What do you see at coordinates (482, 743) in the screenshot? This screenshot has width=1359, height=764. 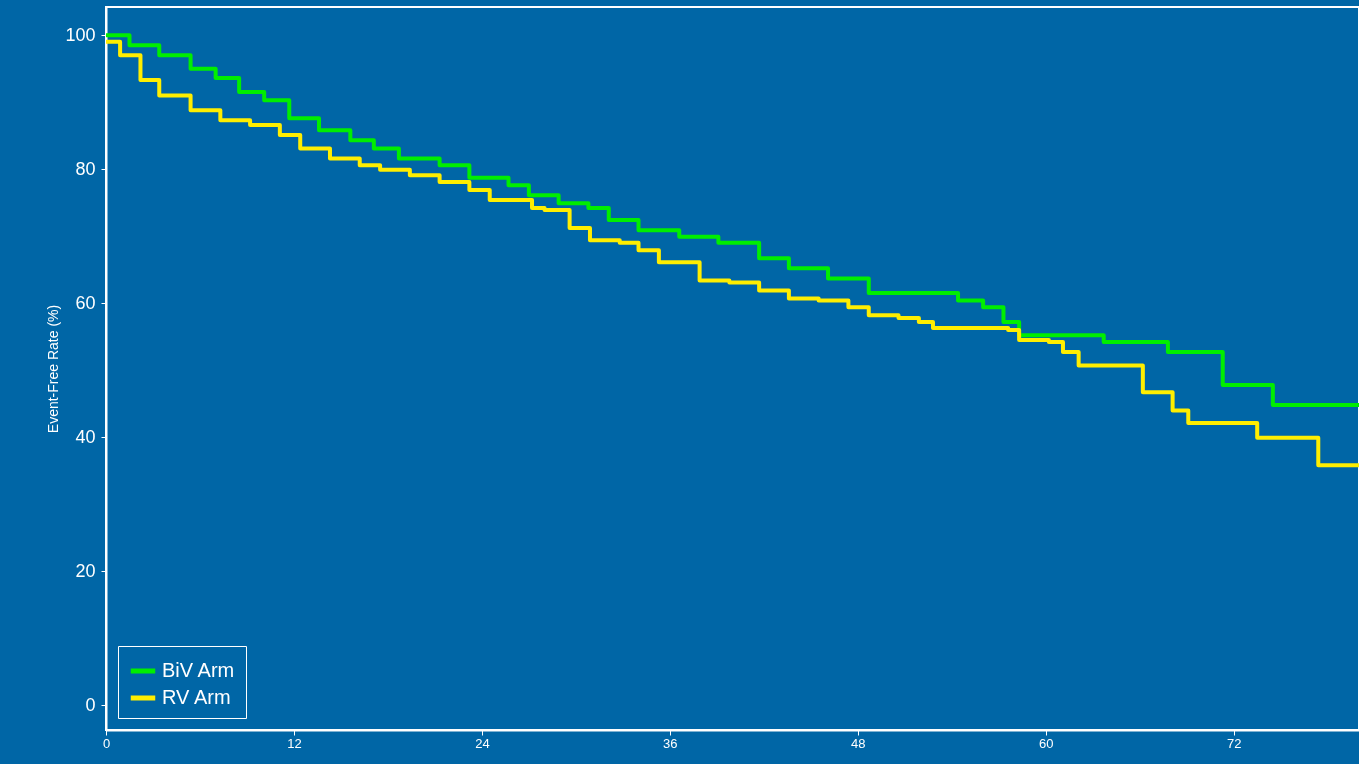 I see `x-tick-label: 24` at bounding box center [482, 743].